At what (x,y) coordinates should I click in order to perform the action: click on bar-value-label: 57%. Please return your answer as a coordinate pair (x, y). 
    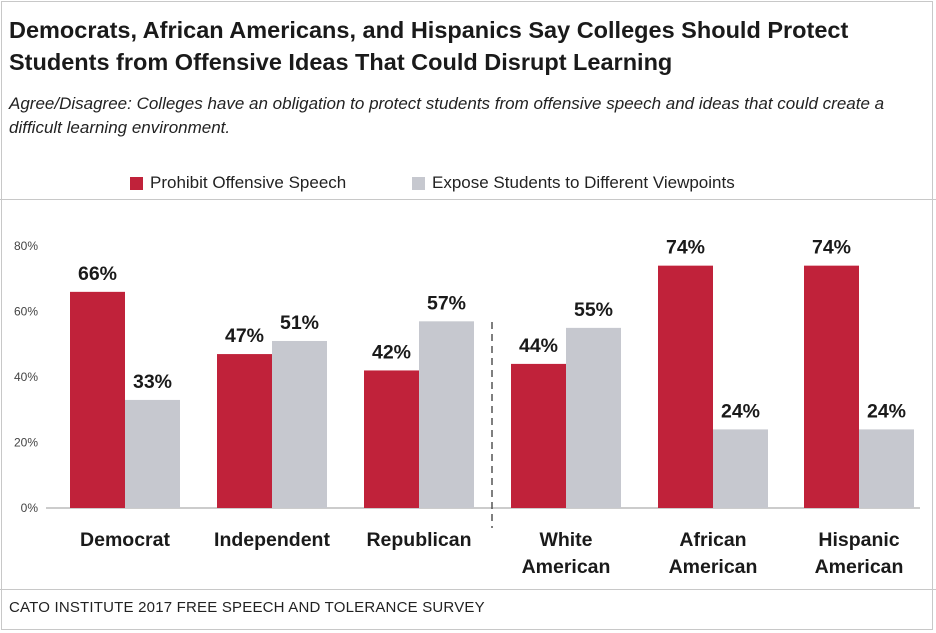
    Looking at the image, I should click on (446, 303).